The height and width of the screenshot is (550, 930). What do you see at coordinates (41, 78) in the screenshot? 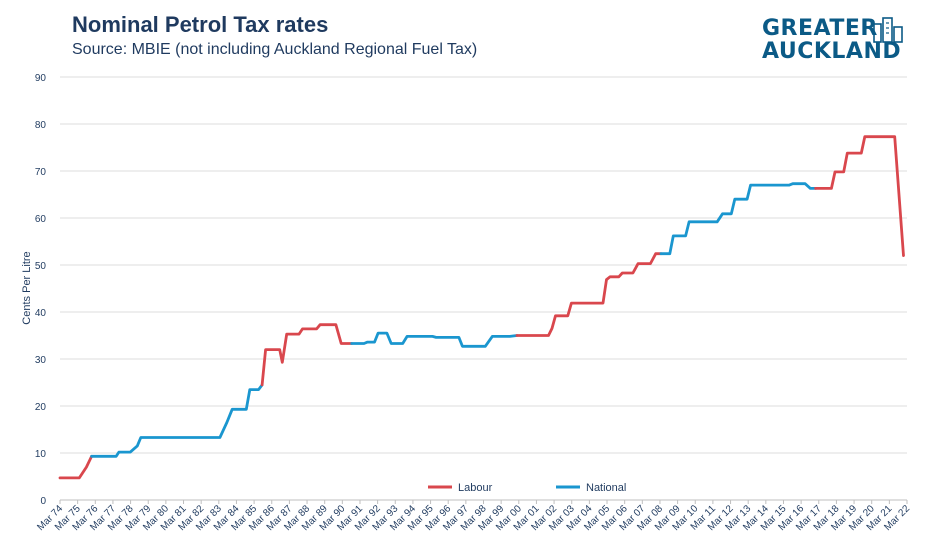
I see `y-tick-label-90: 90` at bounding box center [41, 78].